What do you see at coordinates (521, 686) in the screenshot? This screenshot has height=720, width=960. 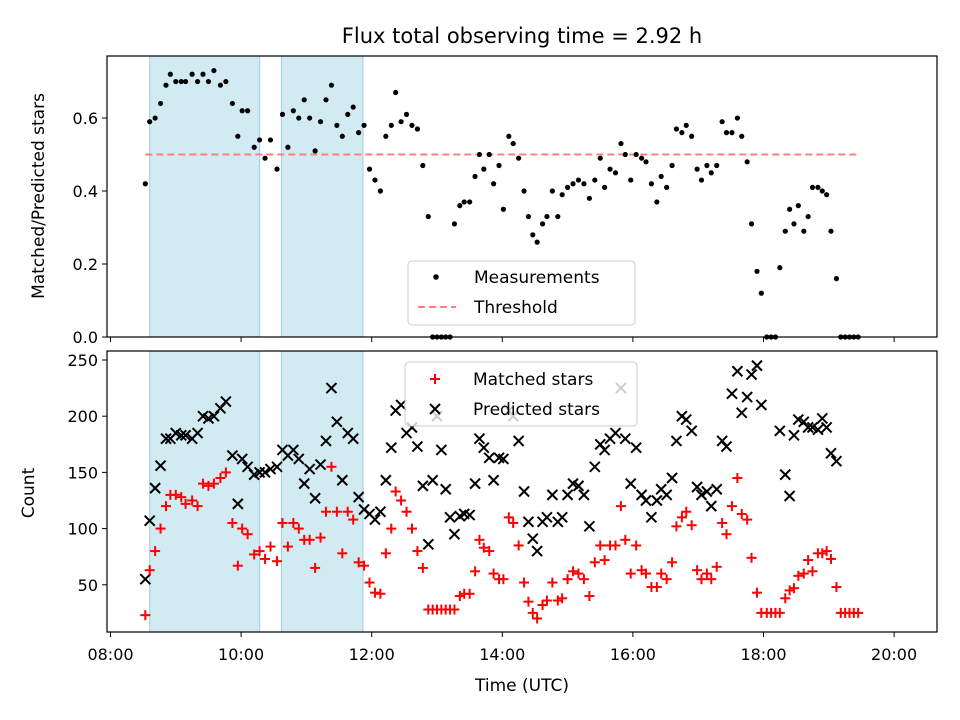 I see `x-axis-label: Time (UTC)` at bounding box center [521, 686].